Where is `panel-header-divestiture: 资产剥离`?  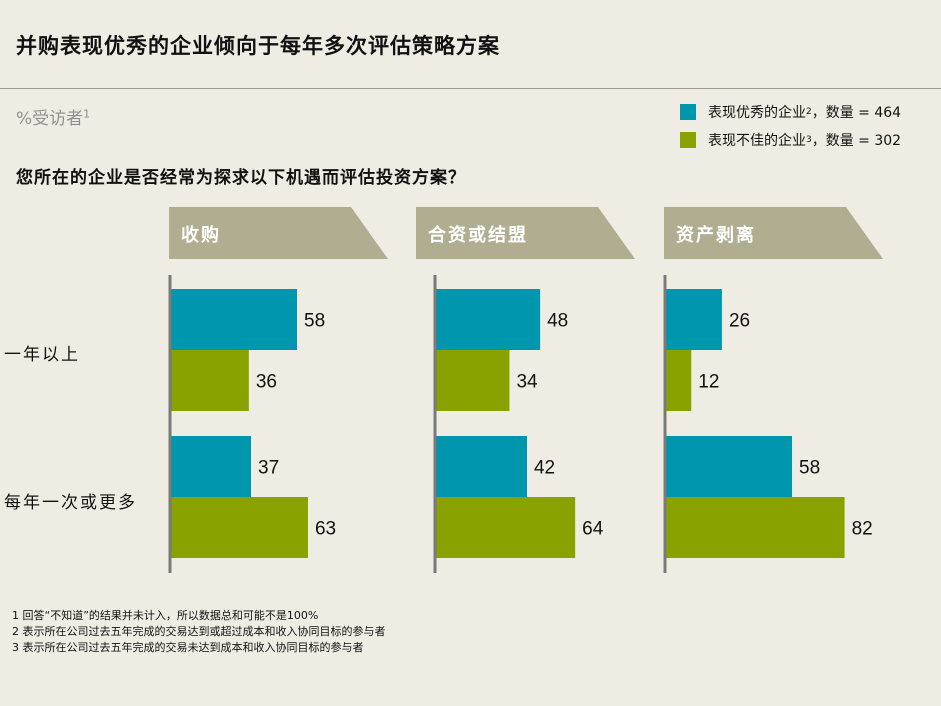
panel-header-divestiture: 资产剥离 is located at coordinates (773, 233).